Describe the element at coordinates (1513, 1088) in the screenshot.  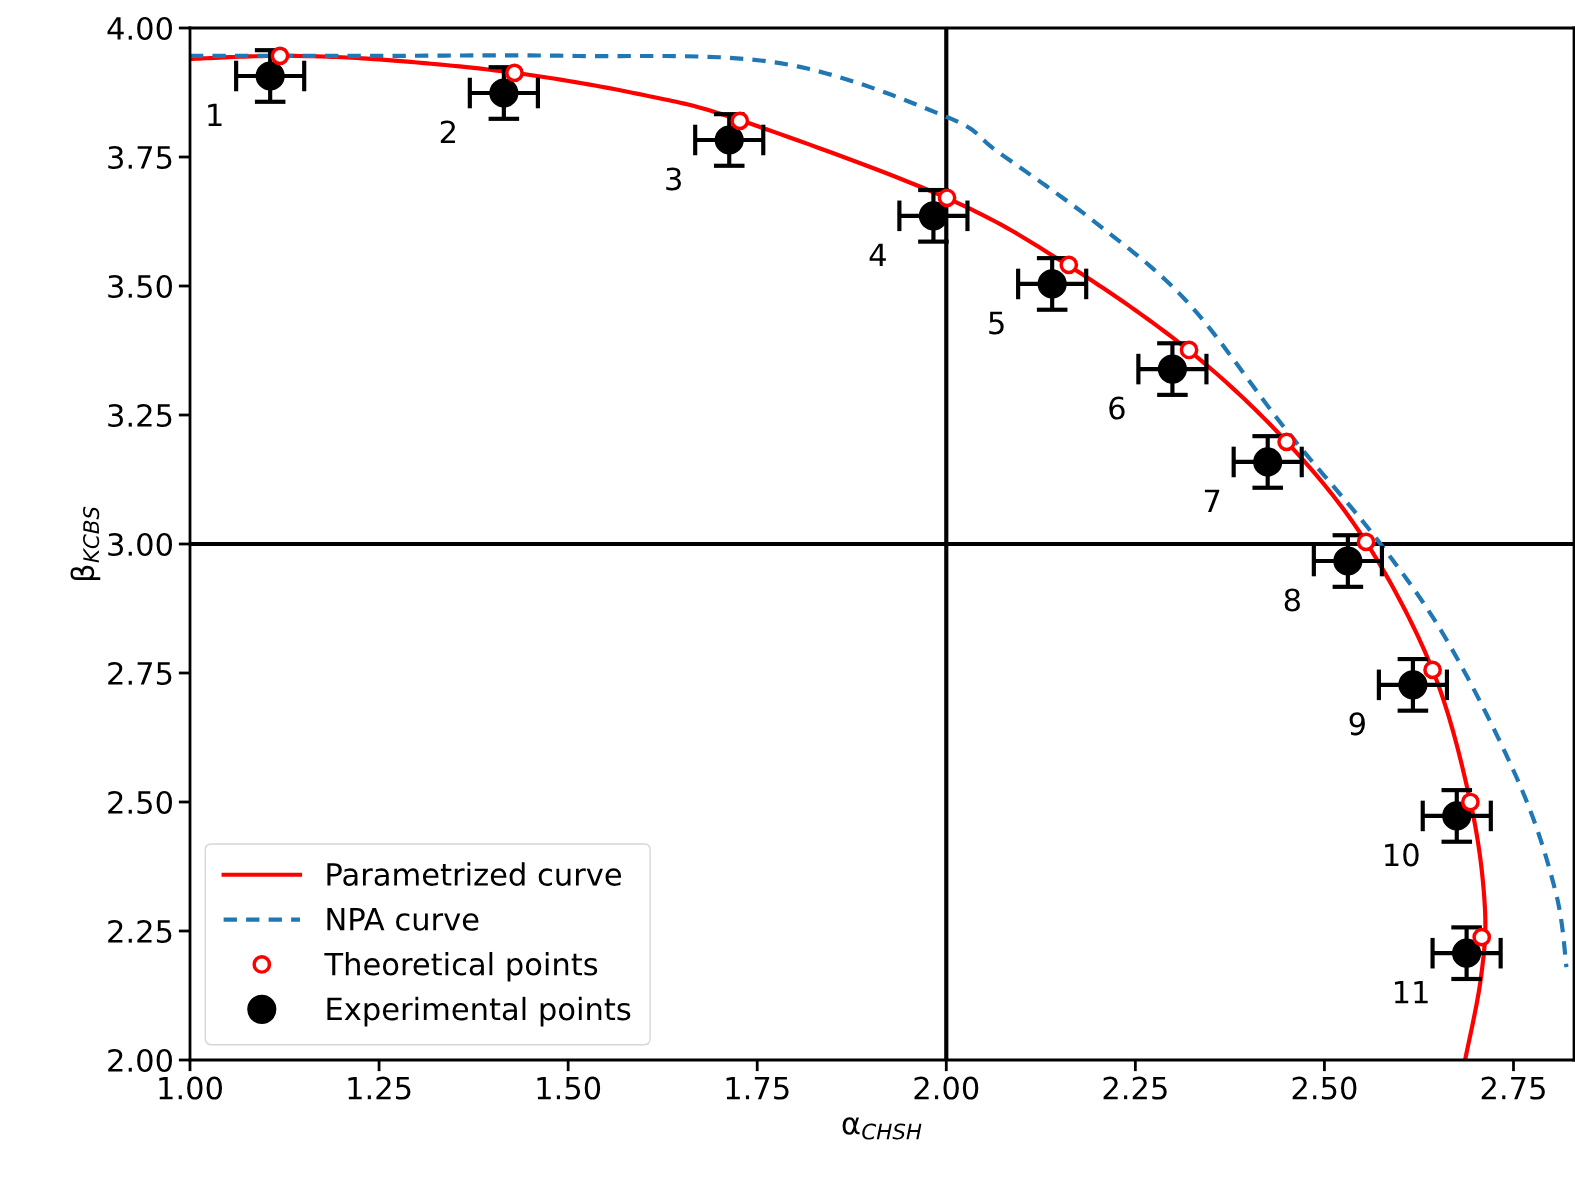
I see `x-tick-label: 2.75` at that location.